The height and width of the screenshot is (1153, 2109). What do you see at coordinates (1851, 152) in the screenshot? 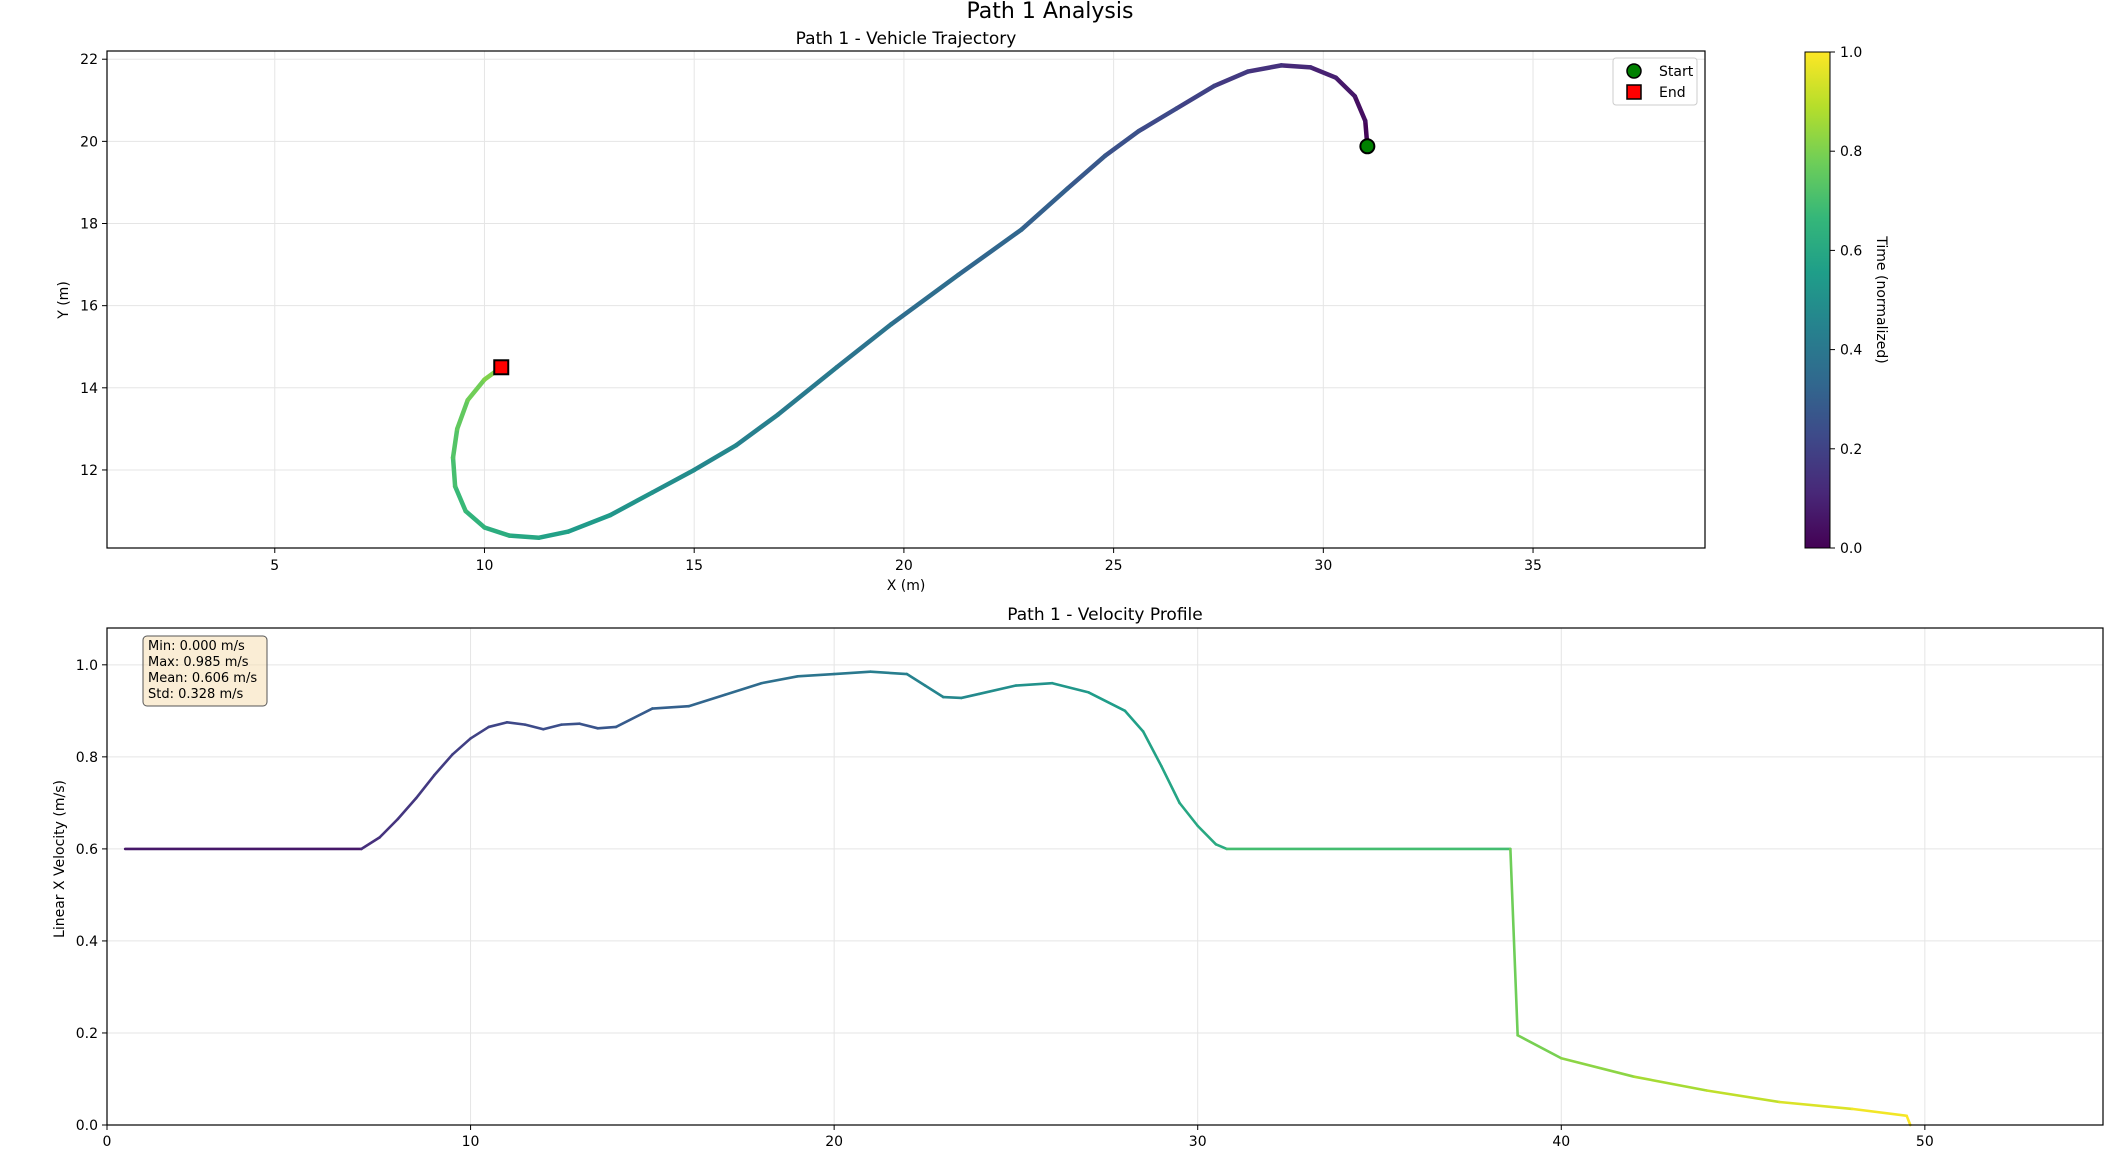
I see `colorbar-tick-label: 0.8` at bounding box center [1851, 152].